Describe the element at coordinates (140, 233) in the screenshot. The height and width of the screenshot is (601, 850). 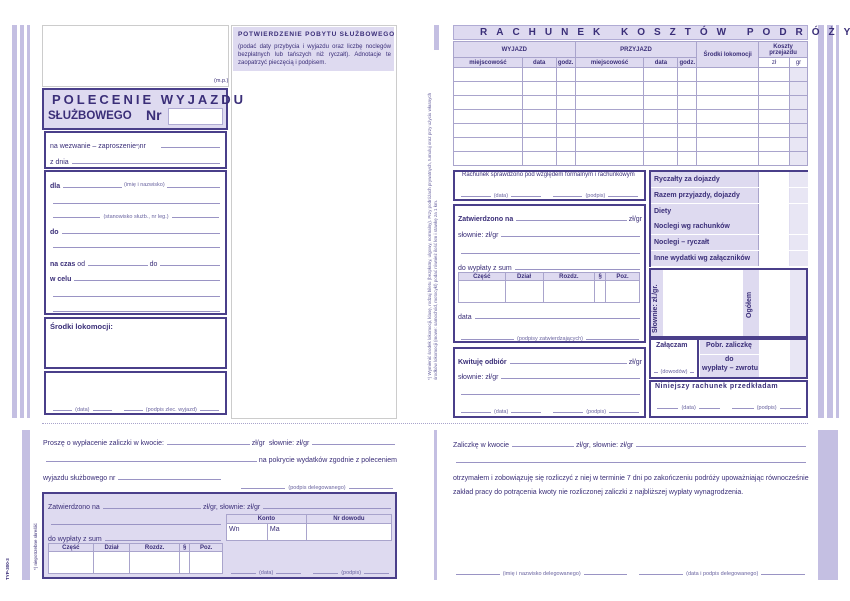
I see `destination-field` at that location.